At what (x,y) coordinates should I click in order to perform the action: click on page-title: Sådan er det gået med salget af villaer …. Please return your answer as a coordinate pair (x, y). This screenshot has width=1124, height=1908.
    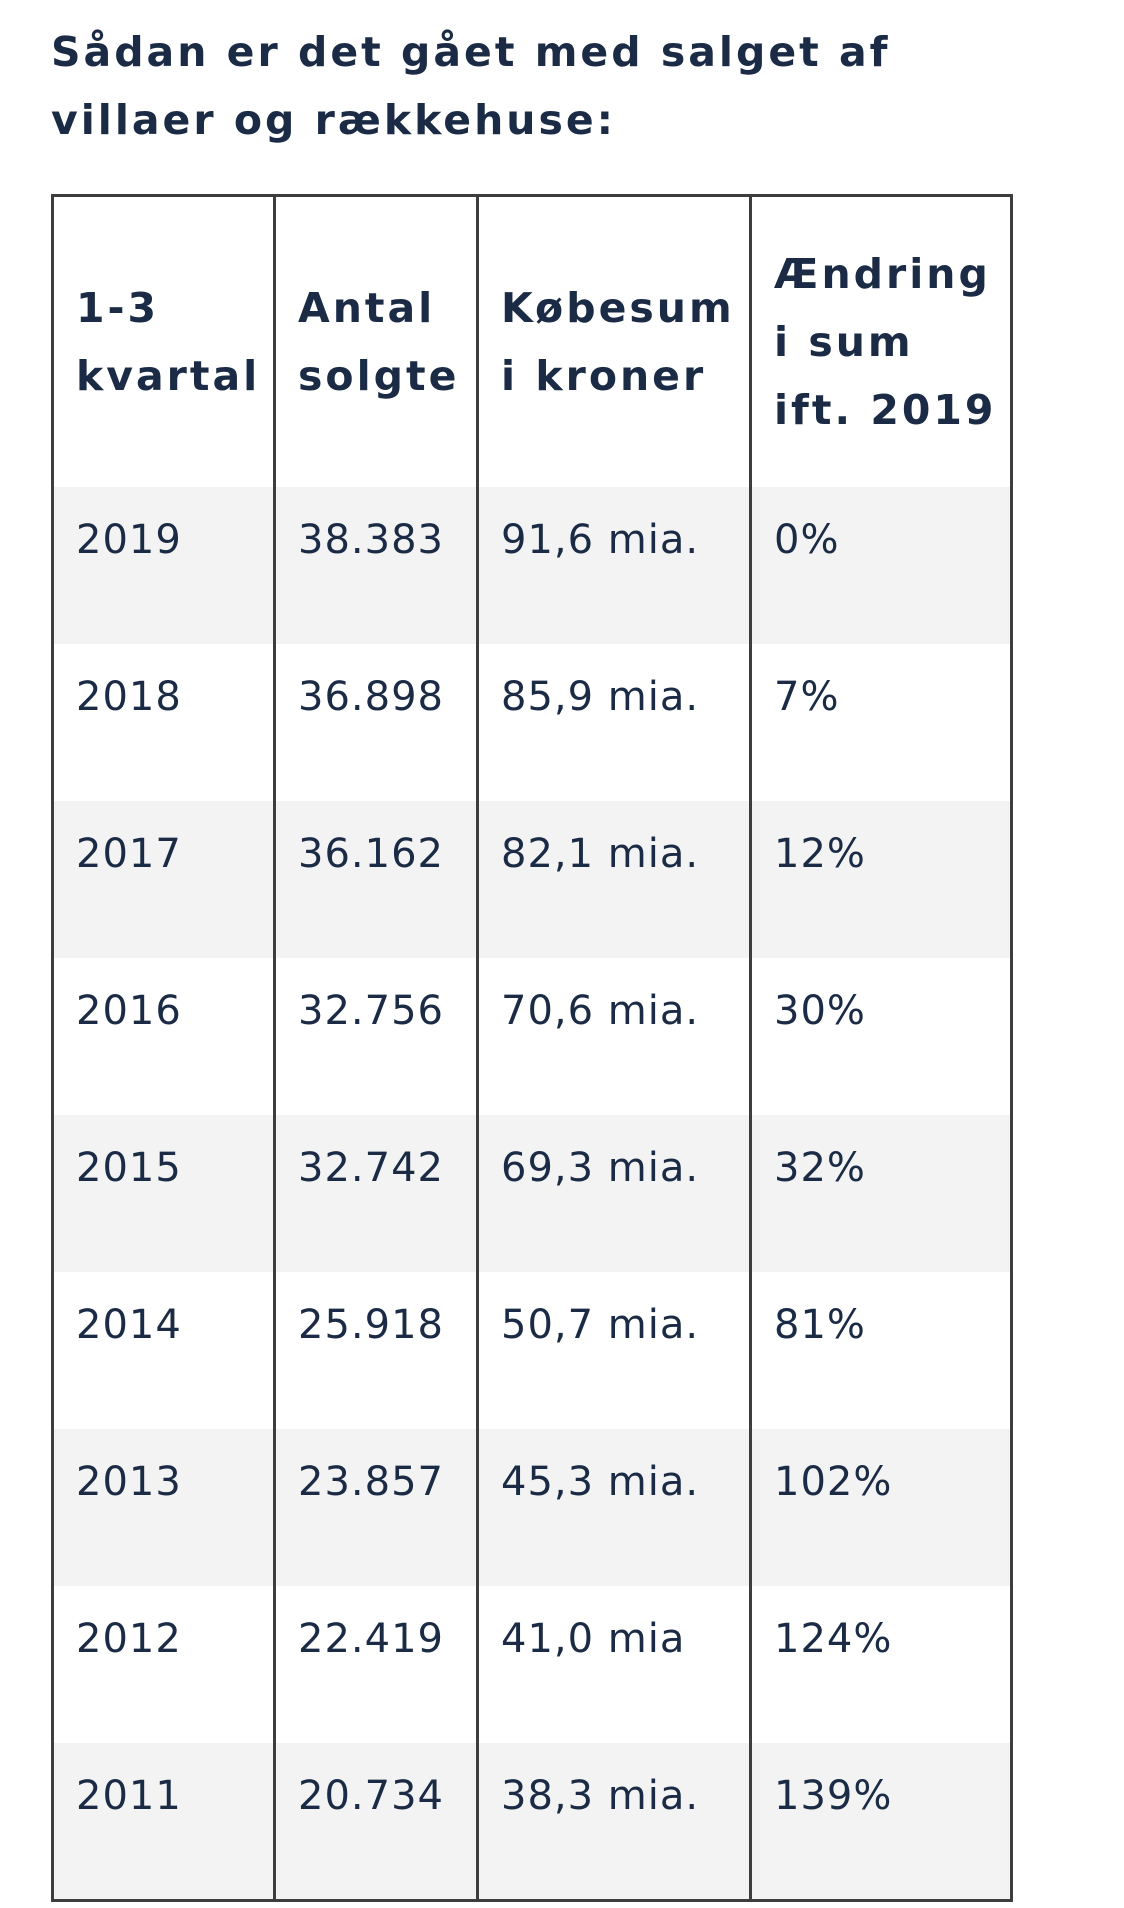
    Looking at the image, I should click on (551, 86).